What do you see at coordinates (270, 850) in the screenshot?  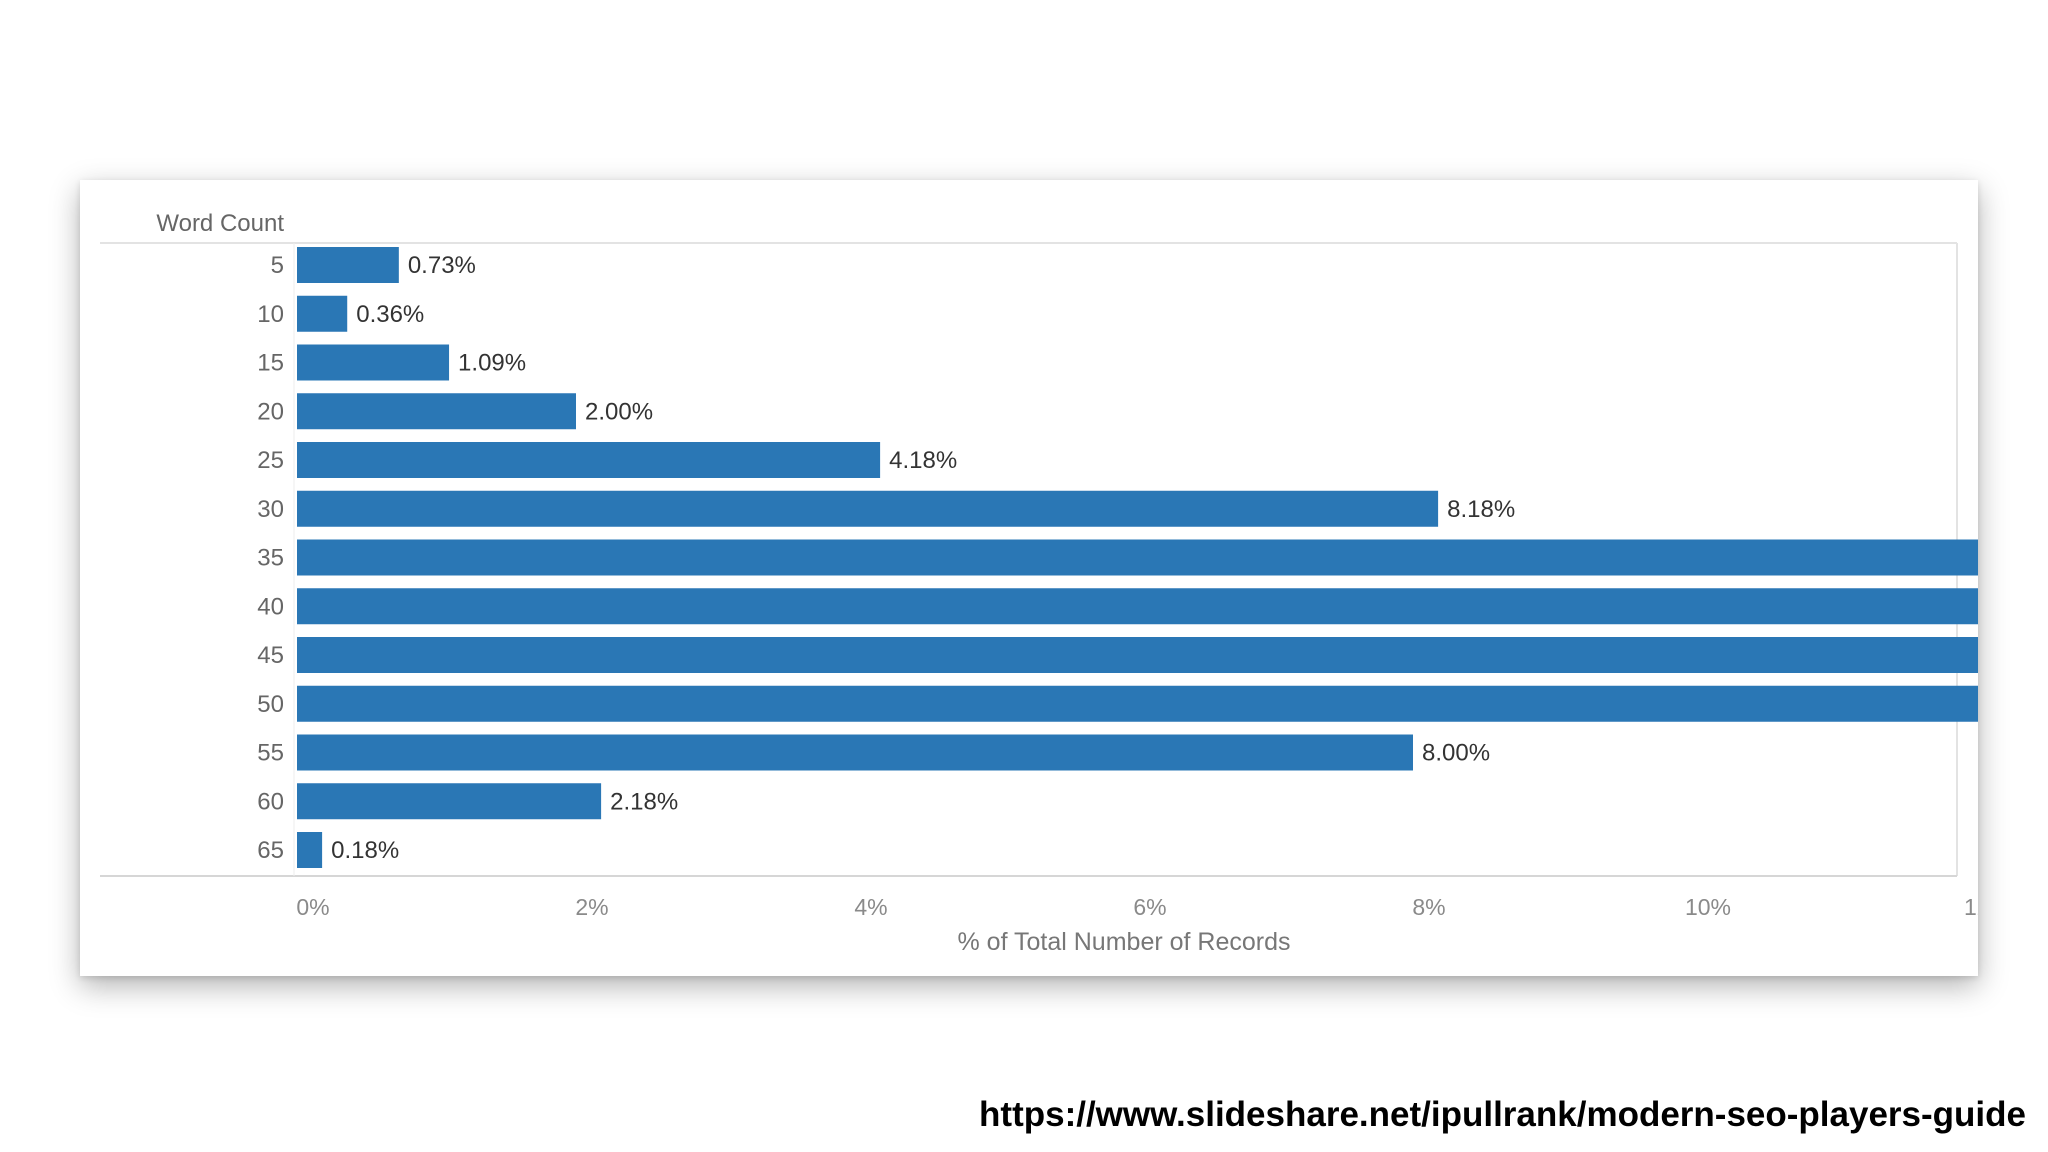 I see `y-tick-label: 65` at bounding box center [270, 850].